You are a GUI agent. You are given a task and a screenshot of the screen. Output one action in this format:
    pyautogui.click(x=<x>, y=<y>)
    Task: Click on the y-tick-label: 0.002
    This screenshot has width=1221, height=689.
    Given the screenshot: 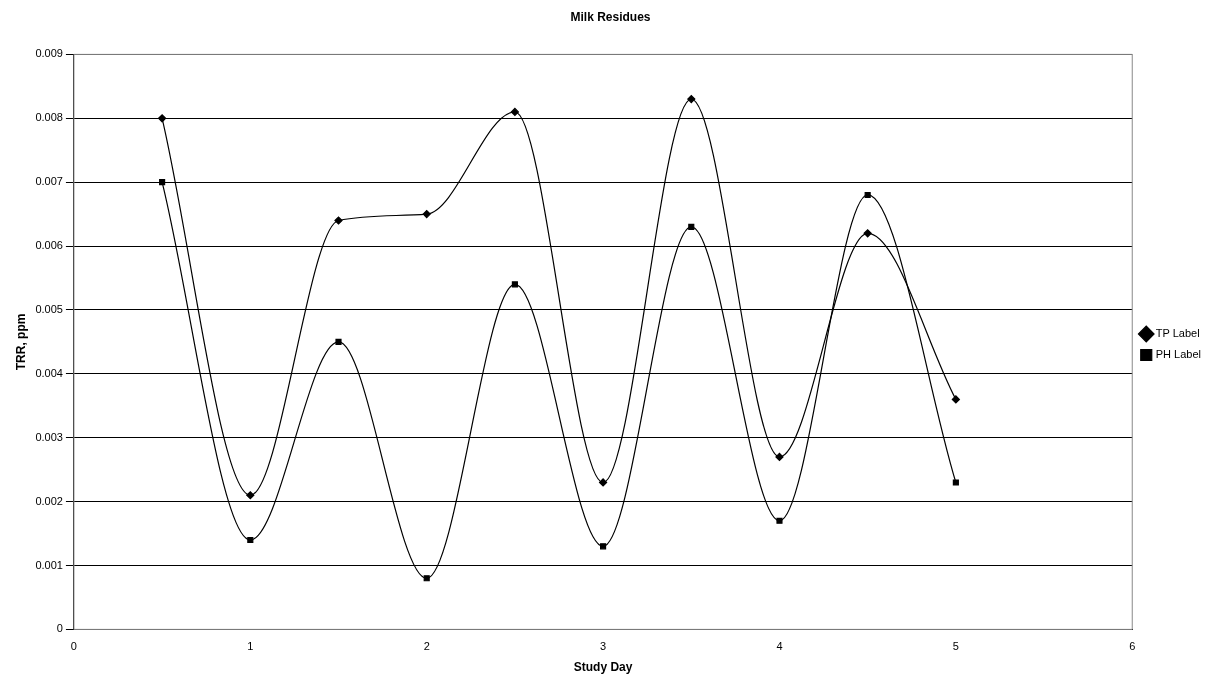 What is the action you would take?
    pyautogui.click(x=49, y=500)
    